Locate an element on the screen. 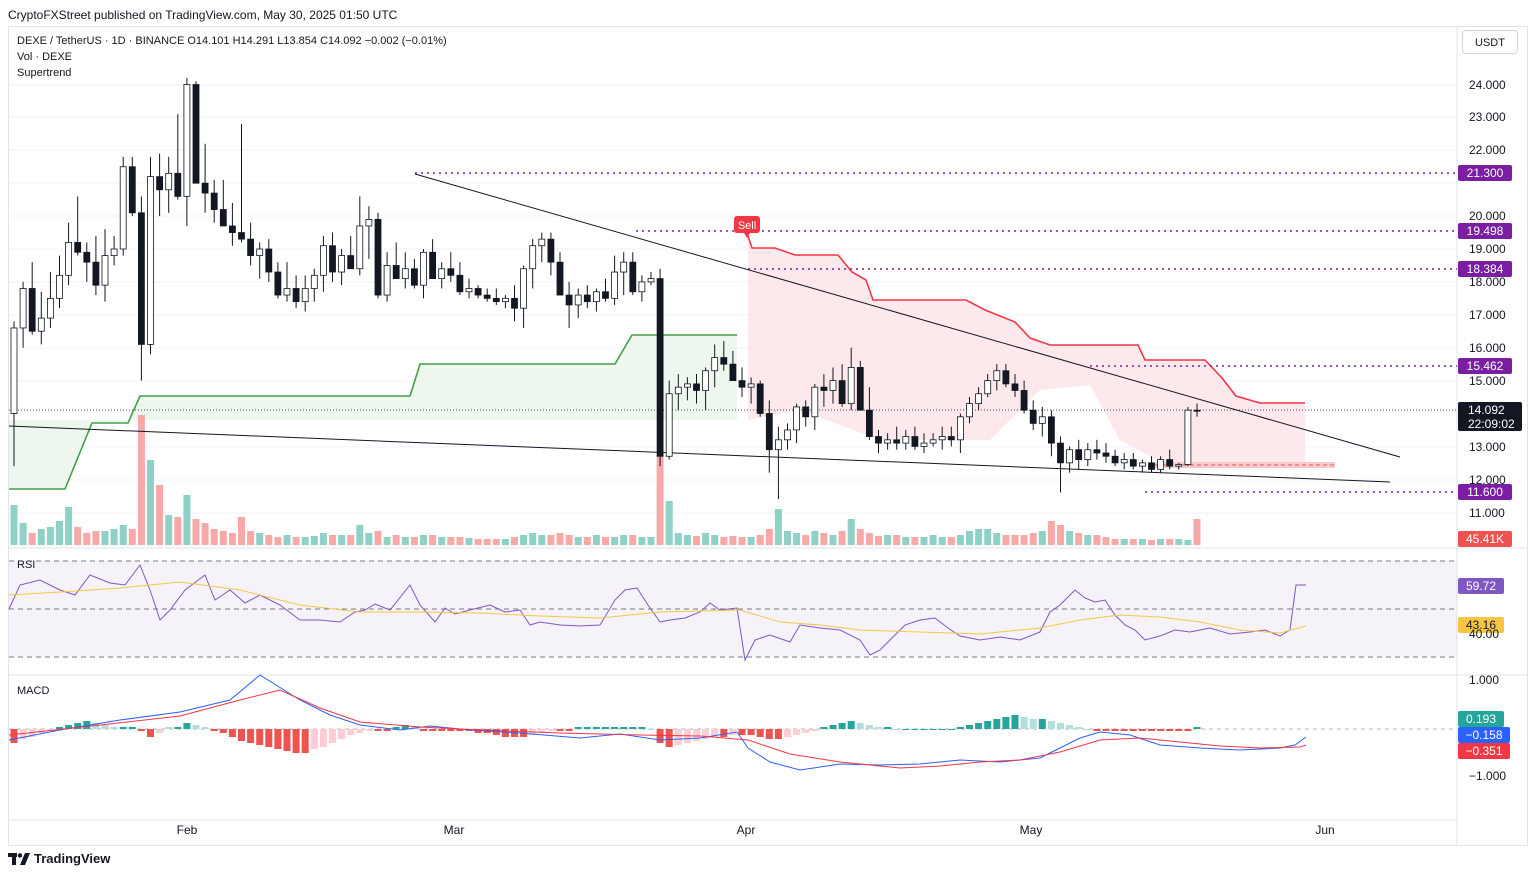 Image resolution: width=1536 pixels, height=875 pixels. volume-legend: Vol · DEXE is located at coordinates (45, 57).